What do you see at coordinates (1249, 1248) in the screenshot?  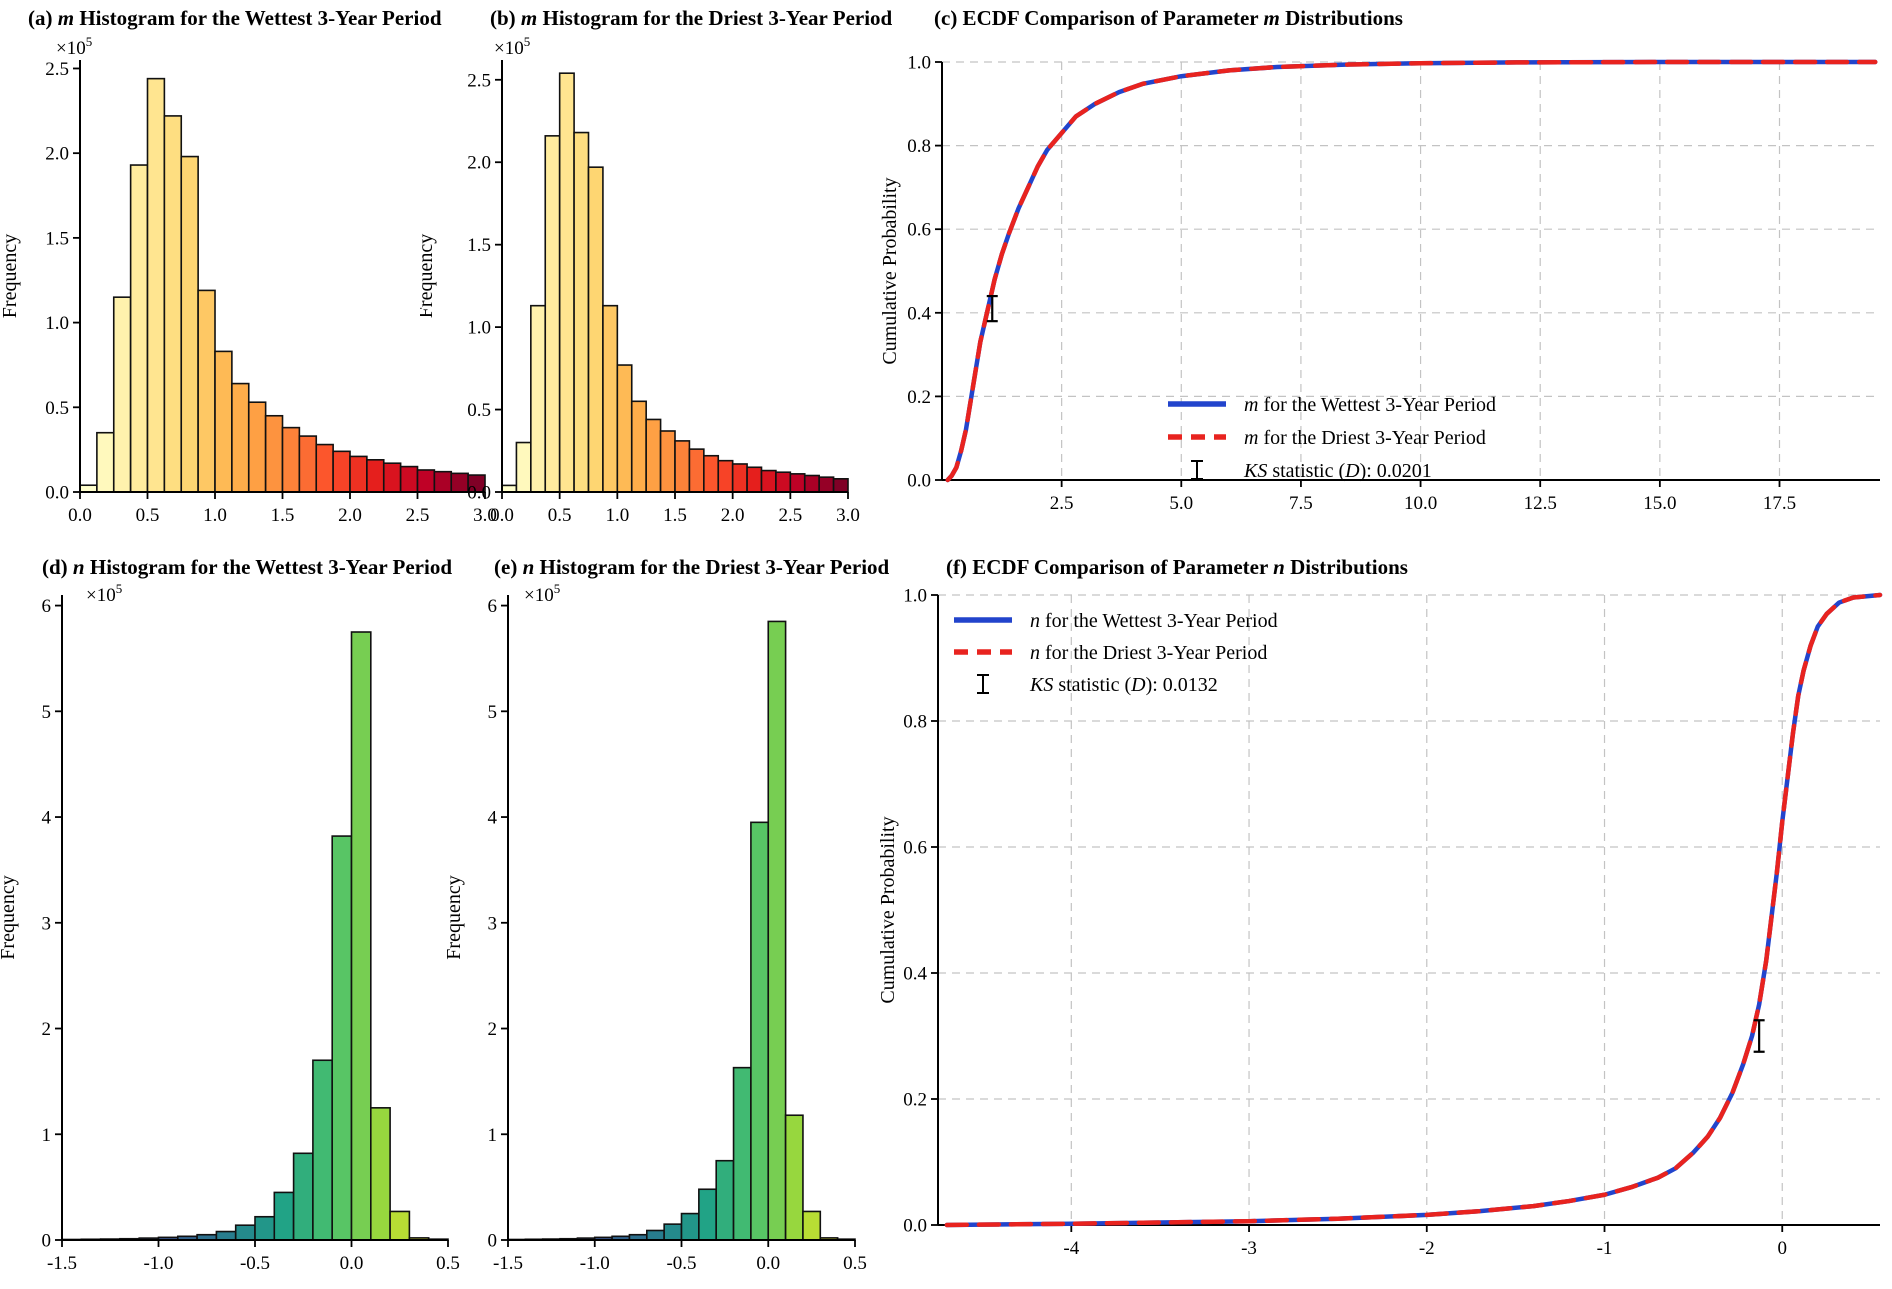 I see `x-tick-label: -3` at bounding box center [1249, 1248].